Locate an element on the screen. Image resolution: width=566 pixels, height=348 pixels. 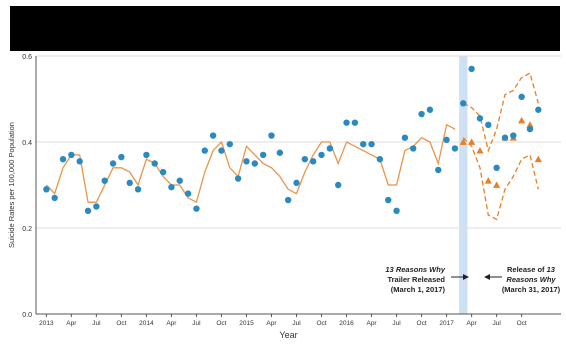
x-axis-title: Year is located at coordinates (288, 335).